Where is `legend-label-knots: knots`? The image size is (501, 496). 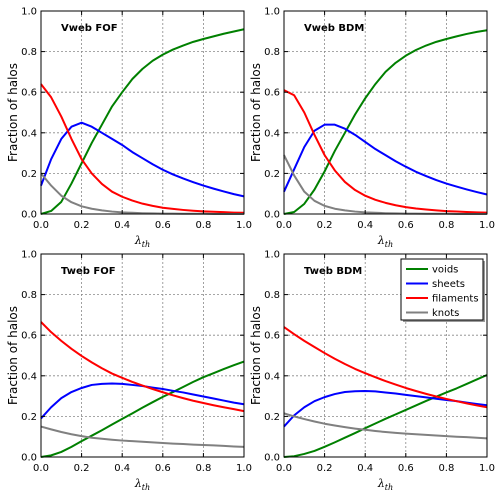
legend-label-knots: knots is located at coordinates (445, 313).